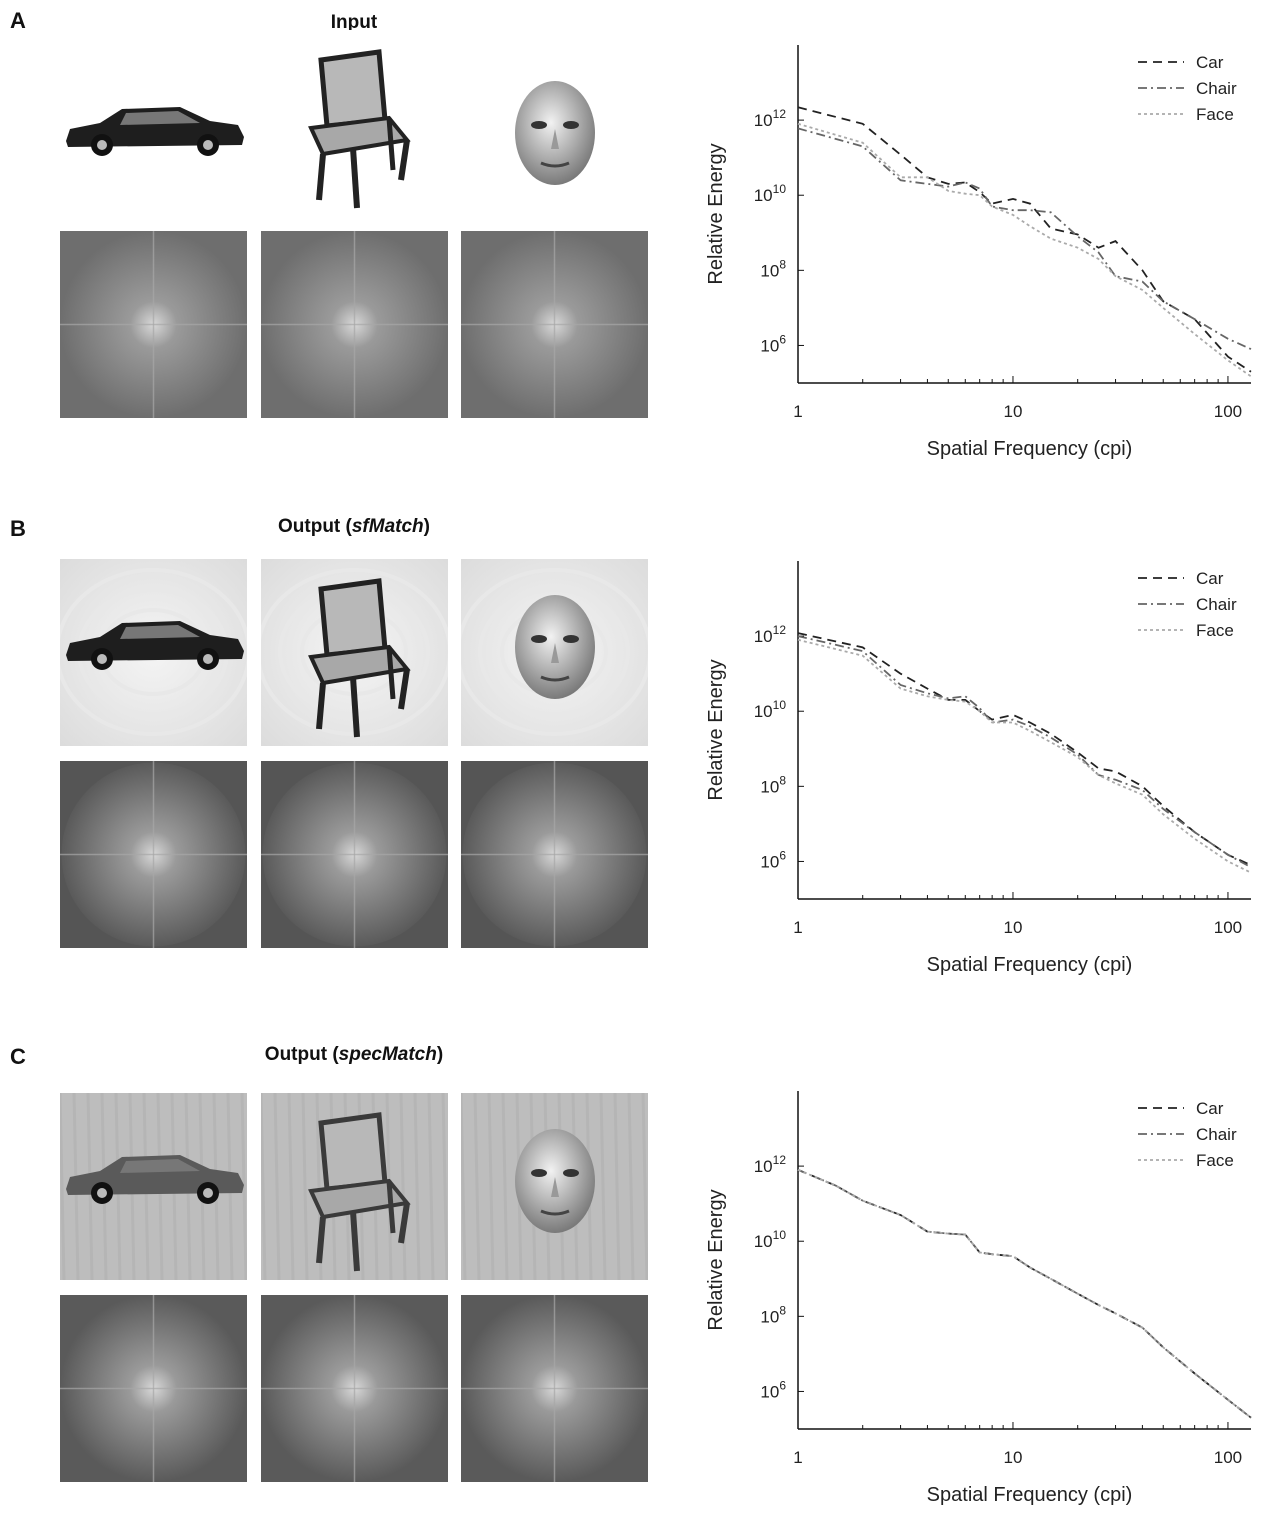  I want to click on panel-title-italic: sfMatch, so click(387, 526).